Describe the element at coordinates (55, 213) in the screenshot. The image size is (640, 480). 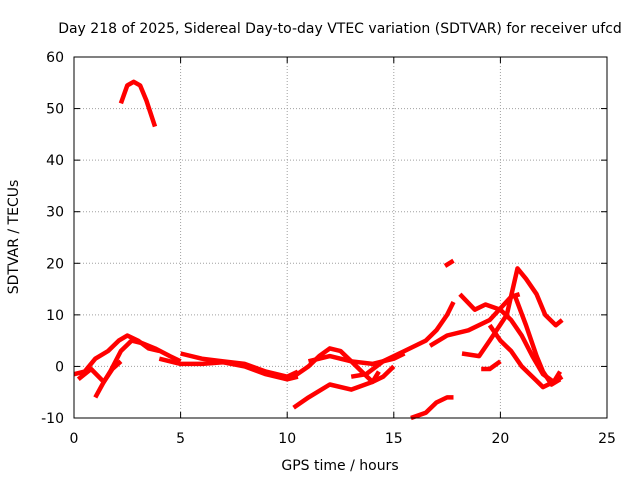
I see `y-tick-label: 30` at that location.